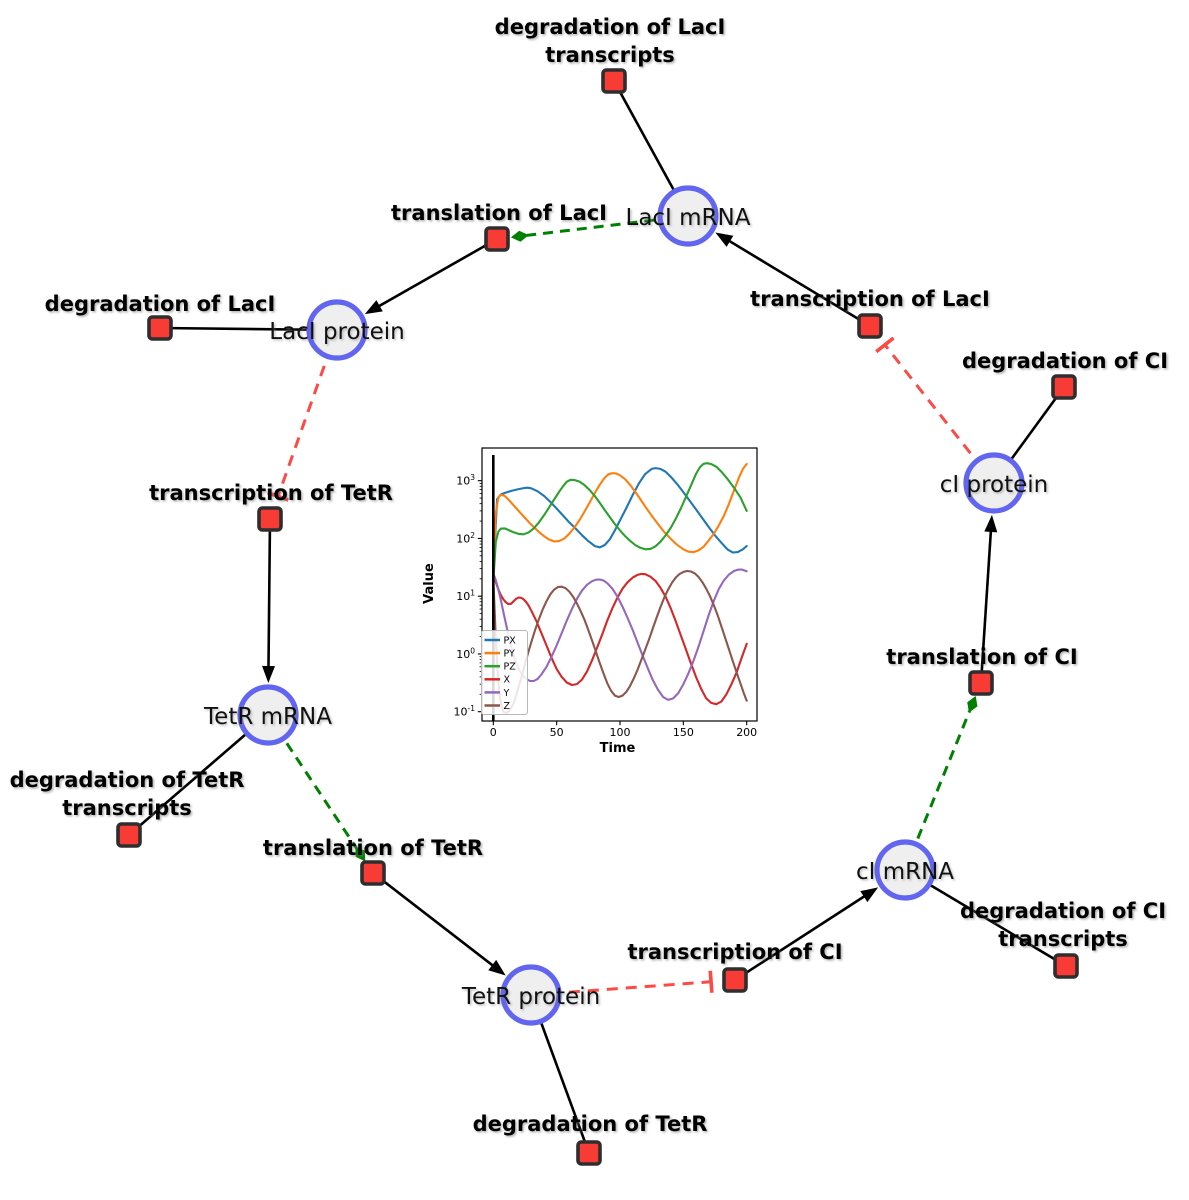 Image resolution: width=1189 pixels, height=1200 pixels. Describe the element at coordinates (373, 873) in the screenshot. I see `reaction-node-translation_tetr` at that location.